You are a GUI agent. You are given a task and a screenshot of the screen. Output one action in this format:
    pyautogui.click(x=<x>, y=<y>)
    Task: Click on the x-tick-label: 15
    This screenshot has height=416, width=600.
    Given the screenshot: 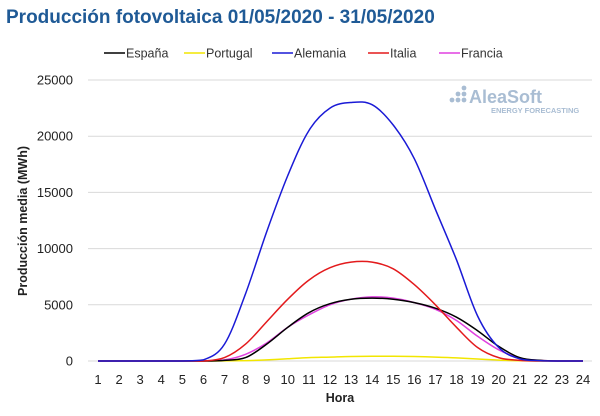 What is the action you would take?
    pyautogui.click(x=393, y=379)
    